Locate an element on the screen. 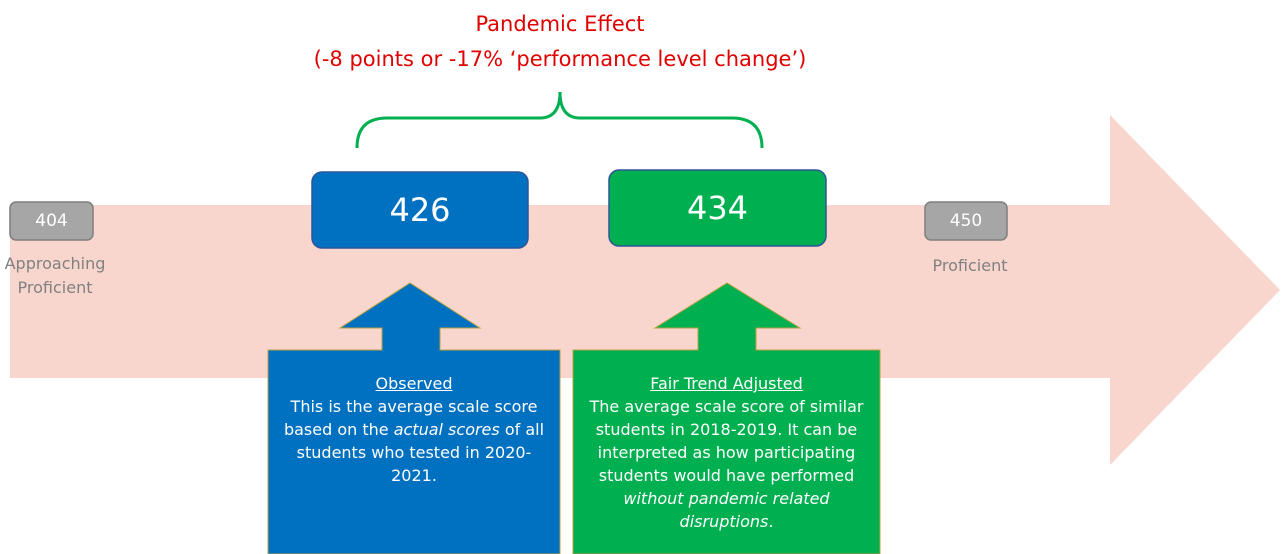 This screenshot has height=554, width=1283. adjusted-box is located at coordinates (717, 208).